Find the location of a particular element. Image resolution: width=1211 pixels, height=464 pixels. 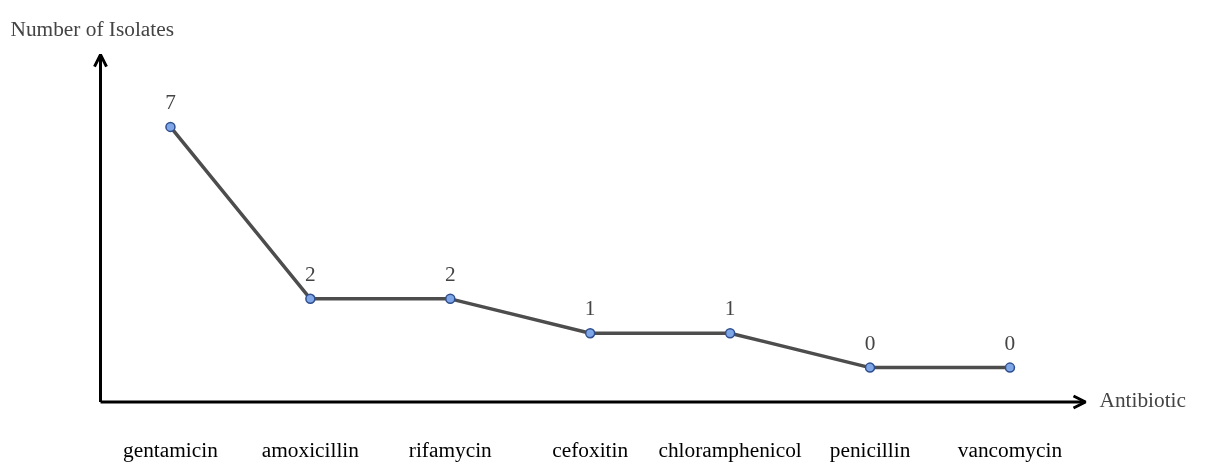

x-tick-label: cefoxitin is located at coordinates (590, 449).